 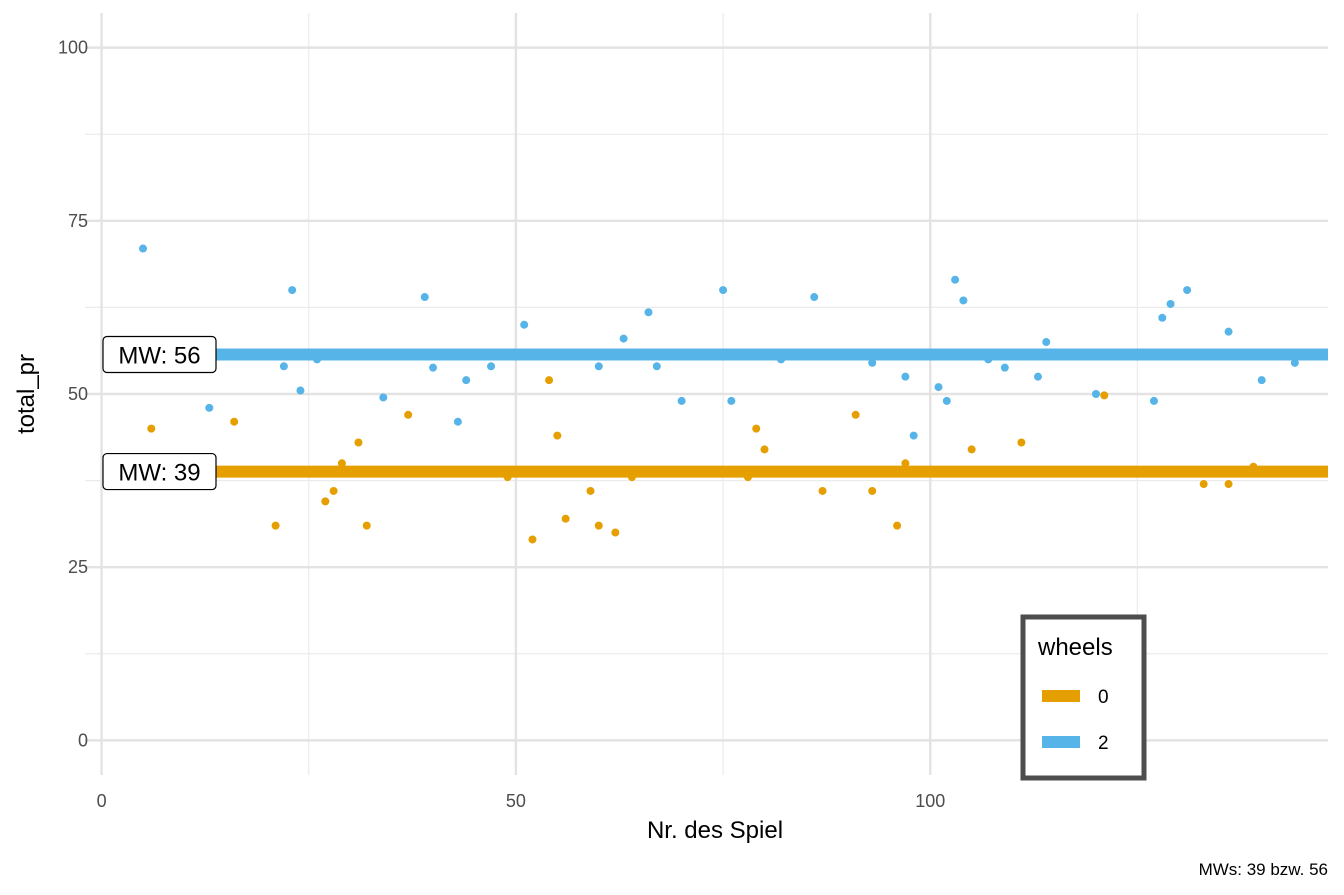 What do you see at coordinates (1263, 869) in the screenshot?
I see `chart-caption: MWs: 39 bzw. 56` at bounding box center [1263, 869].